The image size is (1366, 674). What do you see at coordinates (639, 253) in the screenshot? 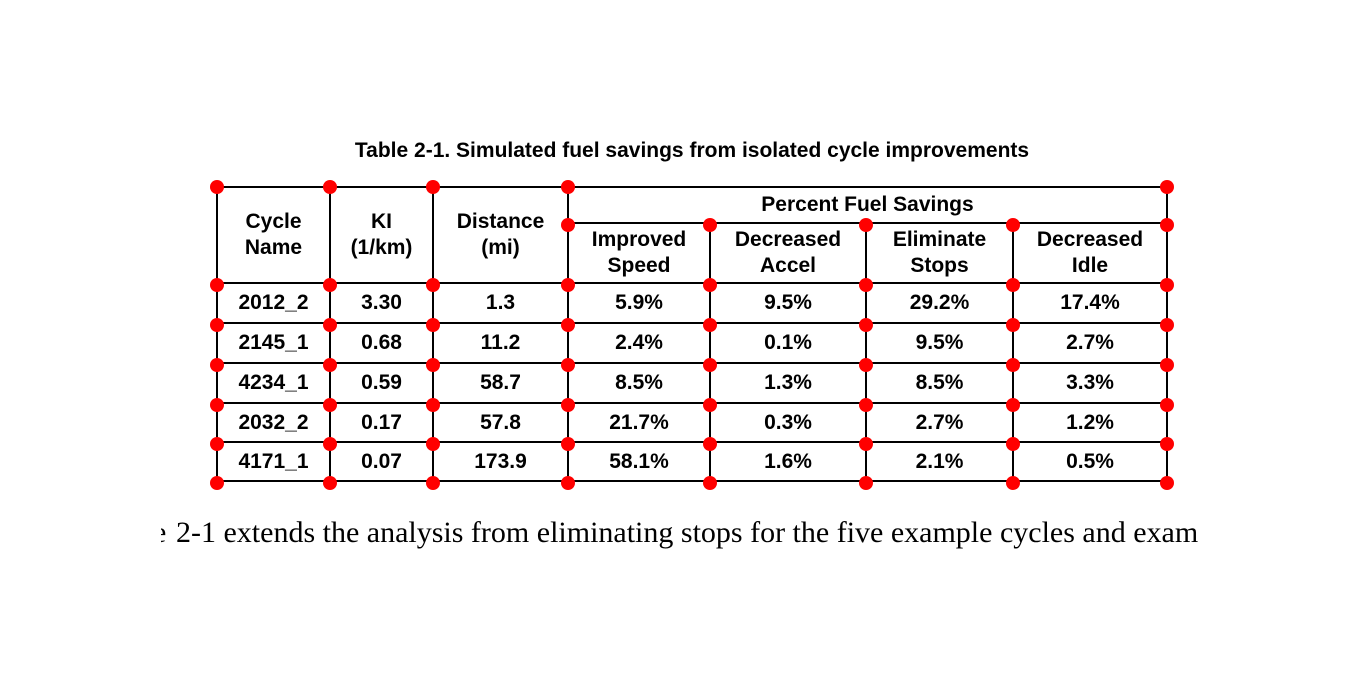
I see `col-header-improved-speed: Improved Speed` at bounding box center [639, 253].